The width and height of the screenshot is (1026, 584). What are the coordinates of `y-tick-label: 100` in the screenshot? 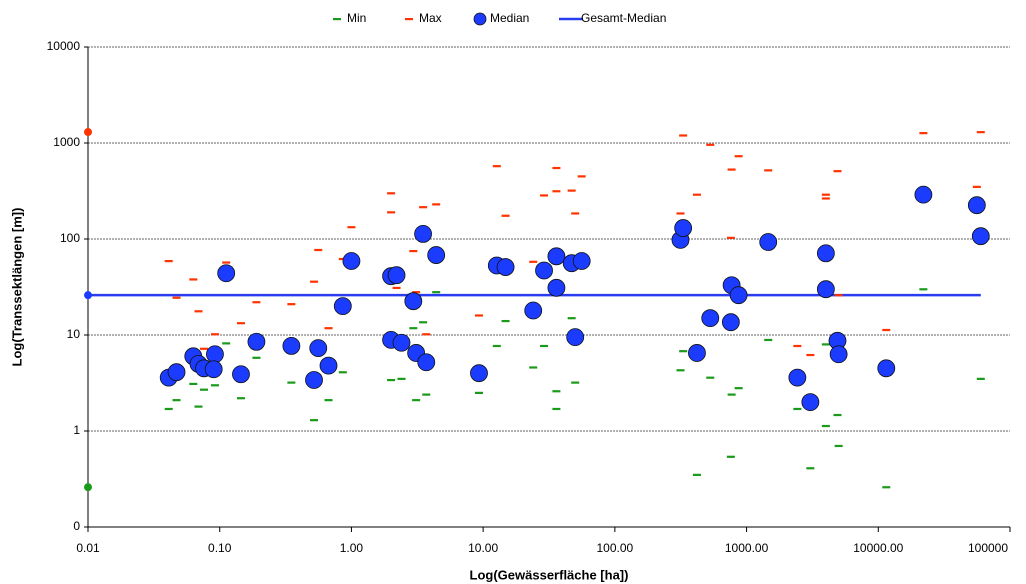 It's located at (70, 238).